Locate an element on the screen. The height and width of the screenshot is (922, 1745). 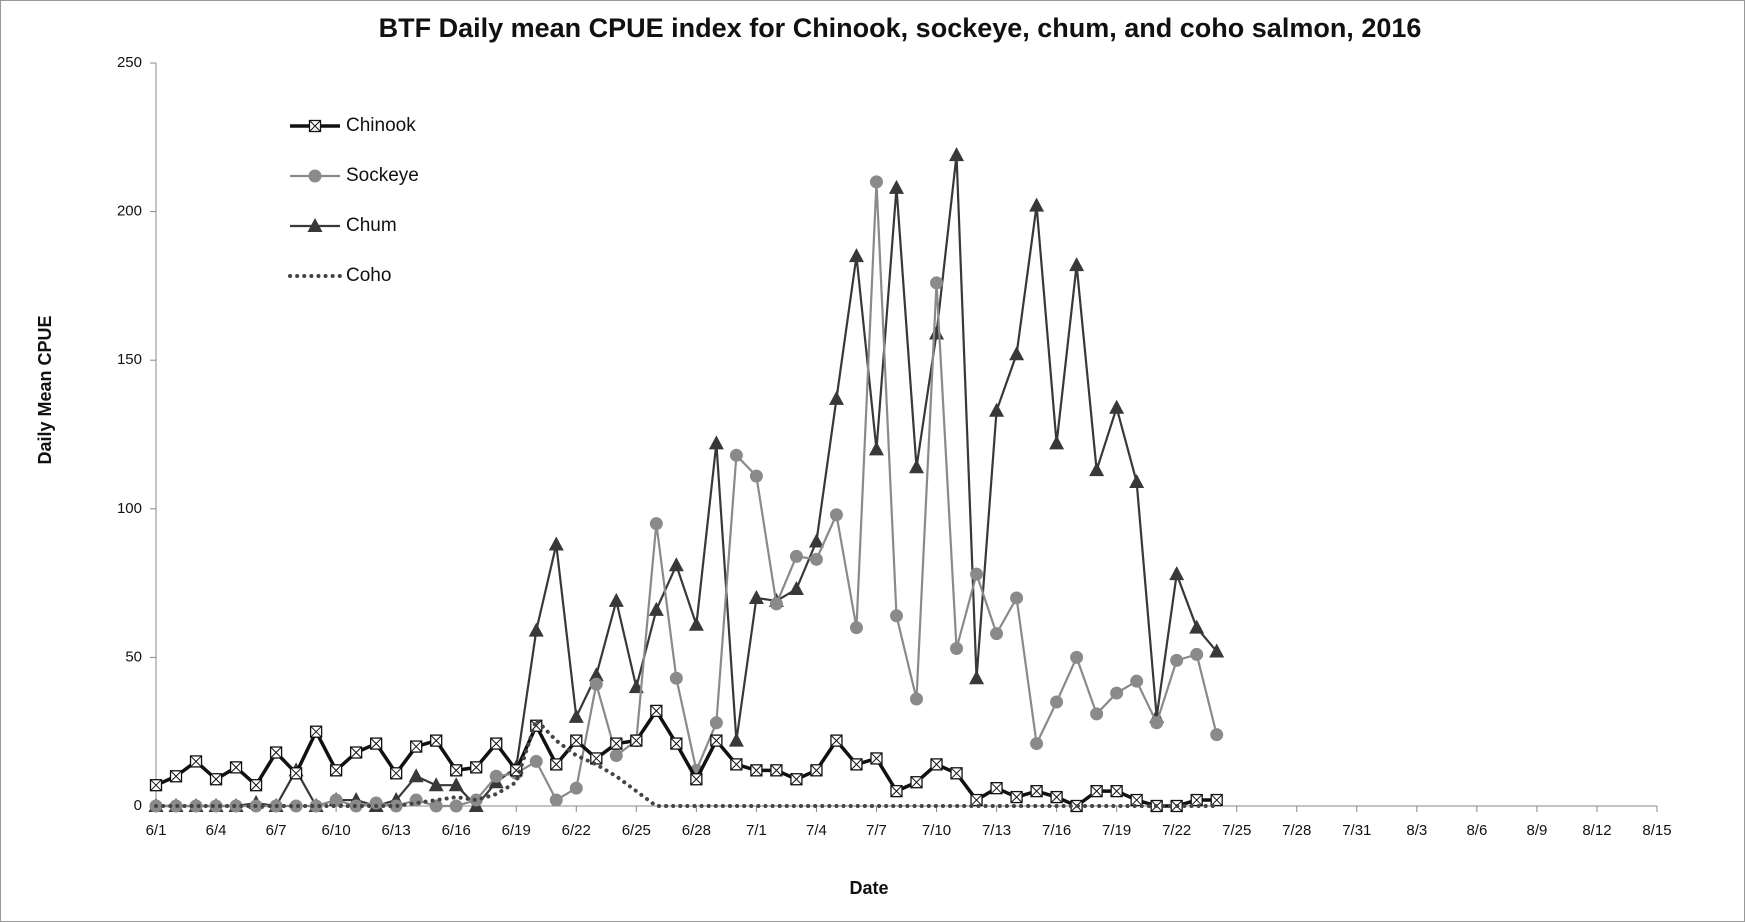
x-axis-label: Date is located at coordinates (868, 888).